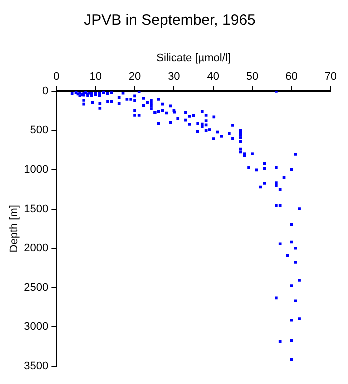  What do you see at coordinates (292, 76) in the screenshot?
I see `x-tick-label: 60` at bounding box center [292, 76].